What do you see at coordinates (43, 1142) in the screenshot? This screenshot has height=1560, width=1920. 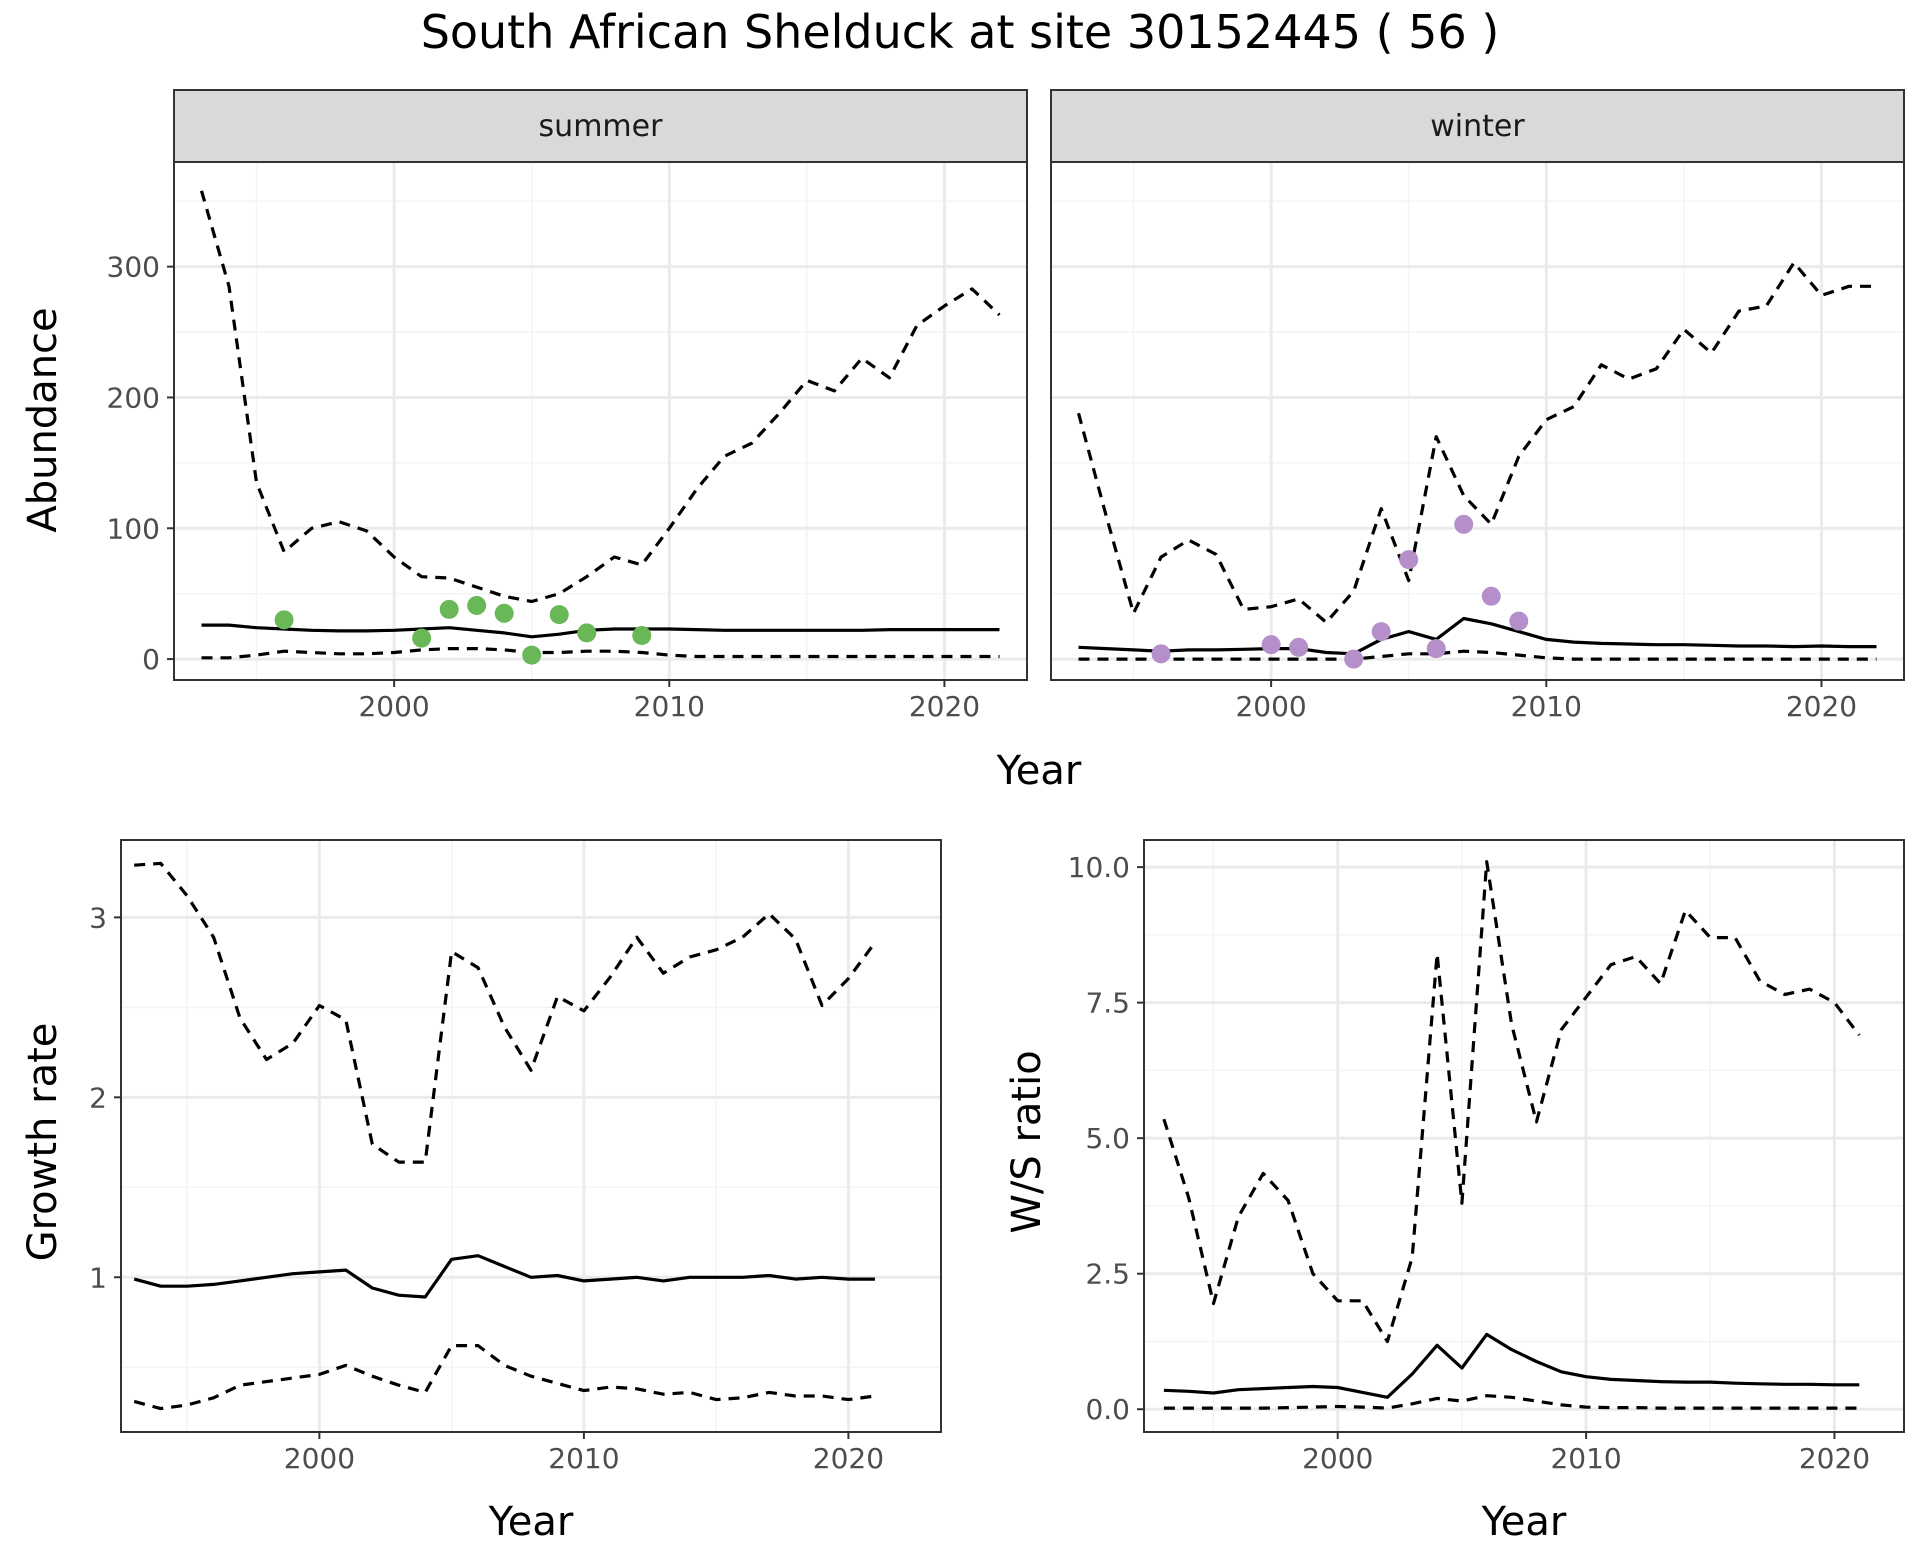 I see `growth-y-title: Growth rate` at bounding box center [43, 1142].